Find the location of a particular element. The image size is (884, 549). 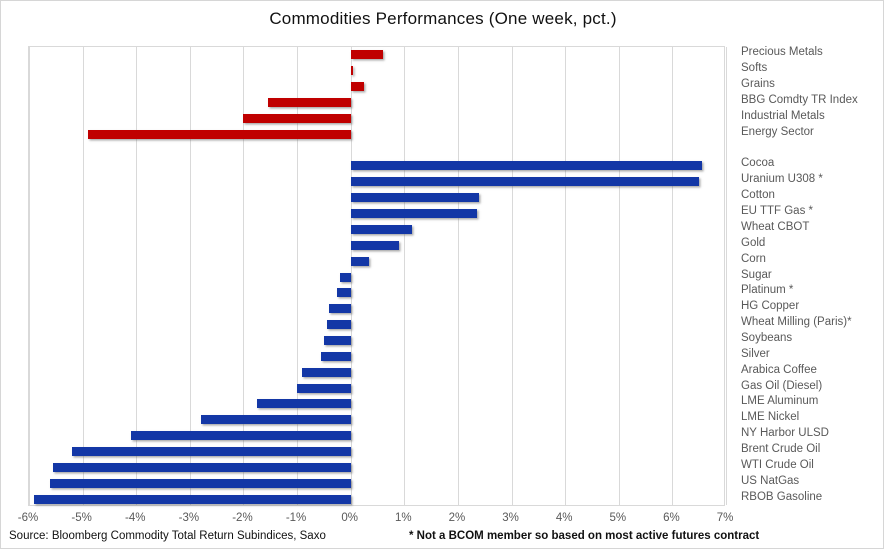

bar-lme-nickel is located at coordinates (275, 420).